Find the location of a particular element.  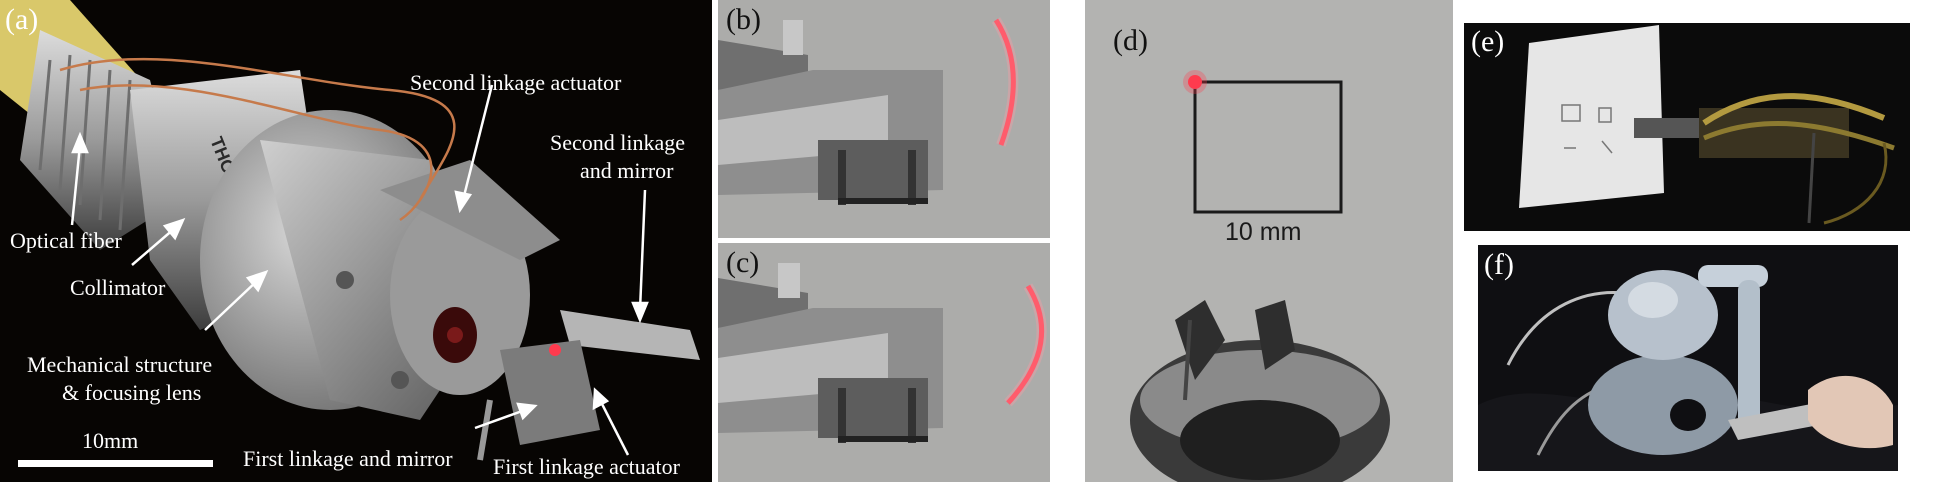

second-linkage is located at coordinates (630, 335).